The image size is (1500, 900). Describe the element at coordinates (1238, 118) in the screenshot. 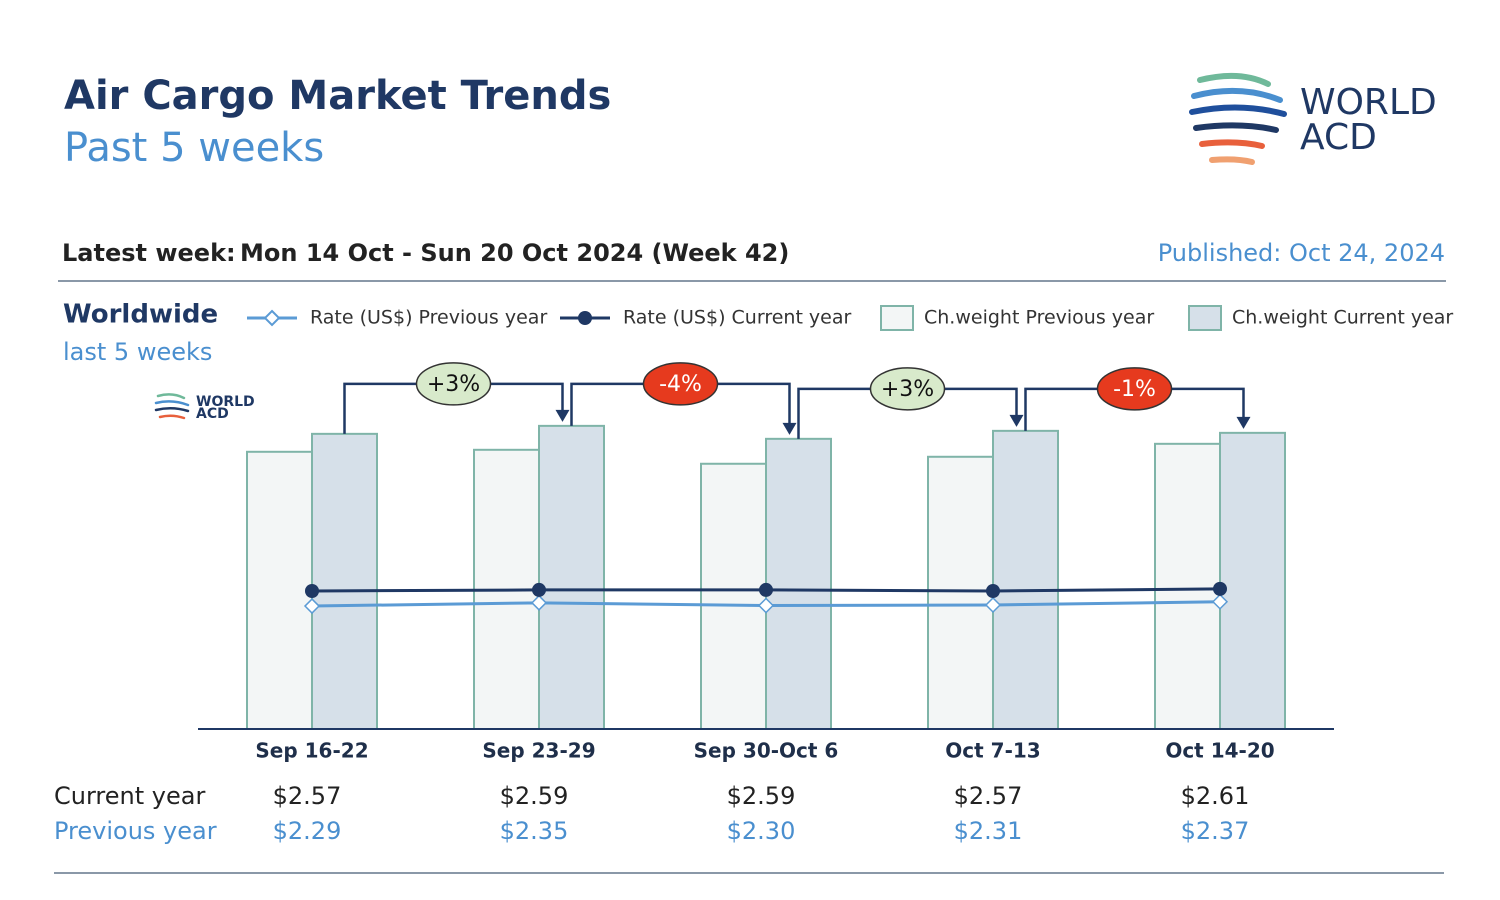

I see `logo-mark` at that location.